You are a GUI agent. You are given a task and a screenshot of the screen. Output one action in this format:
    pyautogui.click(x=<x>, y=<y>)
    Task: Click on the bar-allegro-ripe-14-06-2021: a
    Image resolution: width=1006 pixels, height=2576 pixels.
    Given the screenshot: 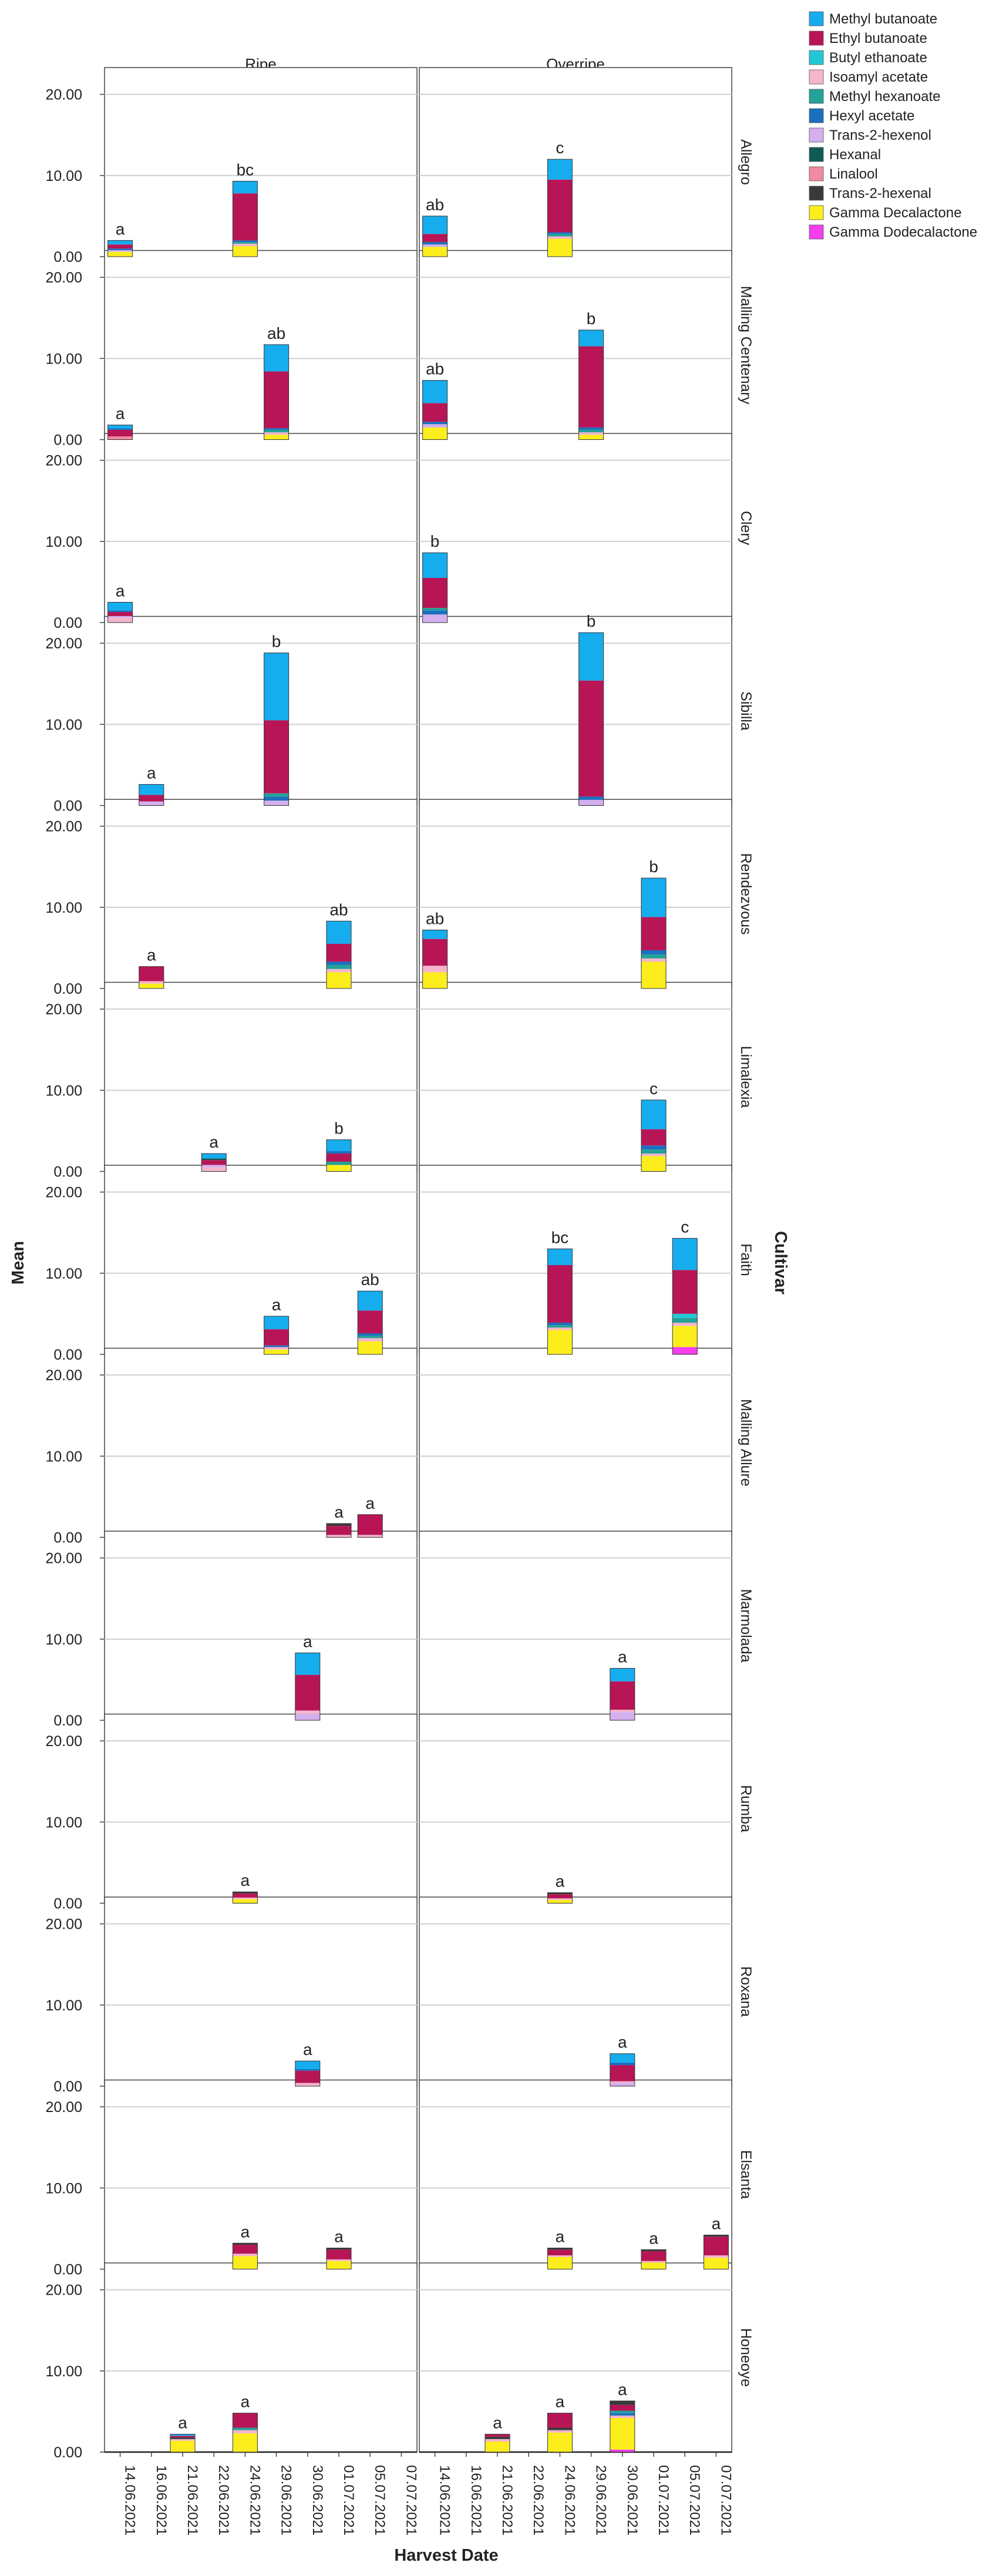 What is the action you would take?
    pyautogui.click(x=120, y=238)
    